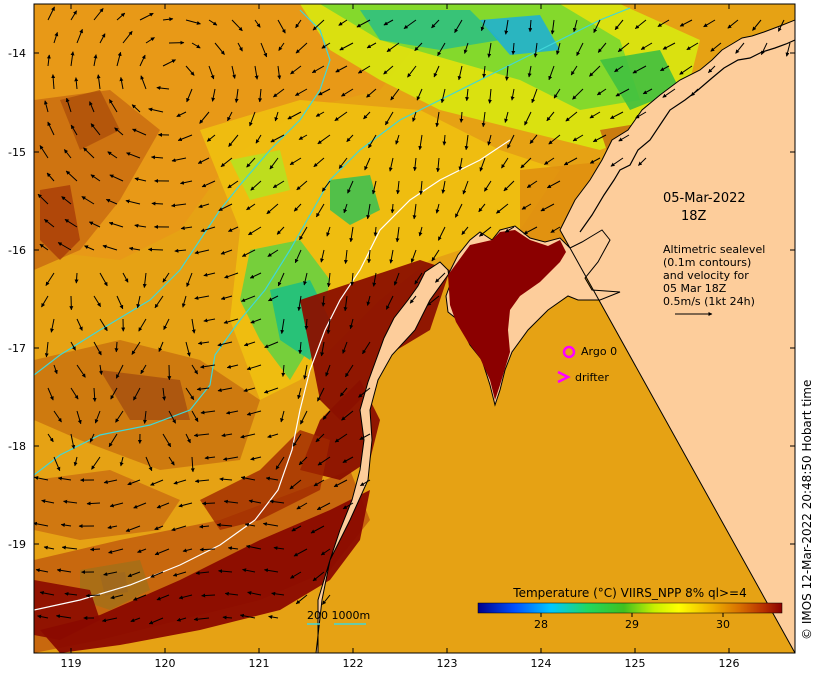  What do you see at coordinates (695, 288) in the screenshot?
I see `altimetry-line: 05 Mar 18Z` at bounding box center [695, 288].